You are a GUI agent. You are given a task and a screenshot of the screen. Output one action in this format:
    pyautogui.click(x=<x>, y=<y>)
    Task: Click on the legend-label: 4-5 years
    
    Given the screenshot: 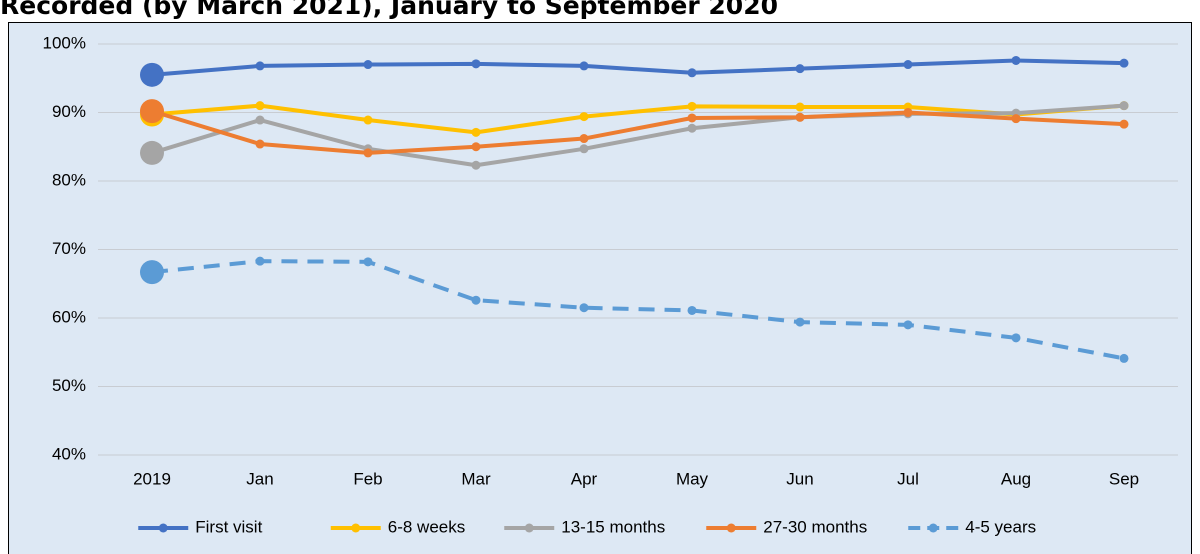 What is the action you would take?
    pyautogui.click(x=1000, y=526)
    